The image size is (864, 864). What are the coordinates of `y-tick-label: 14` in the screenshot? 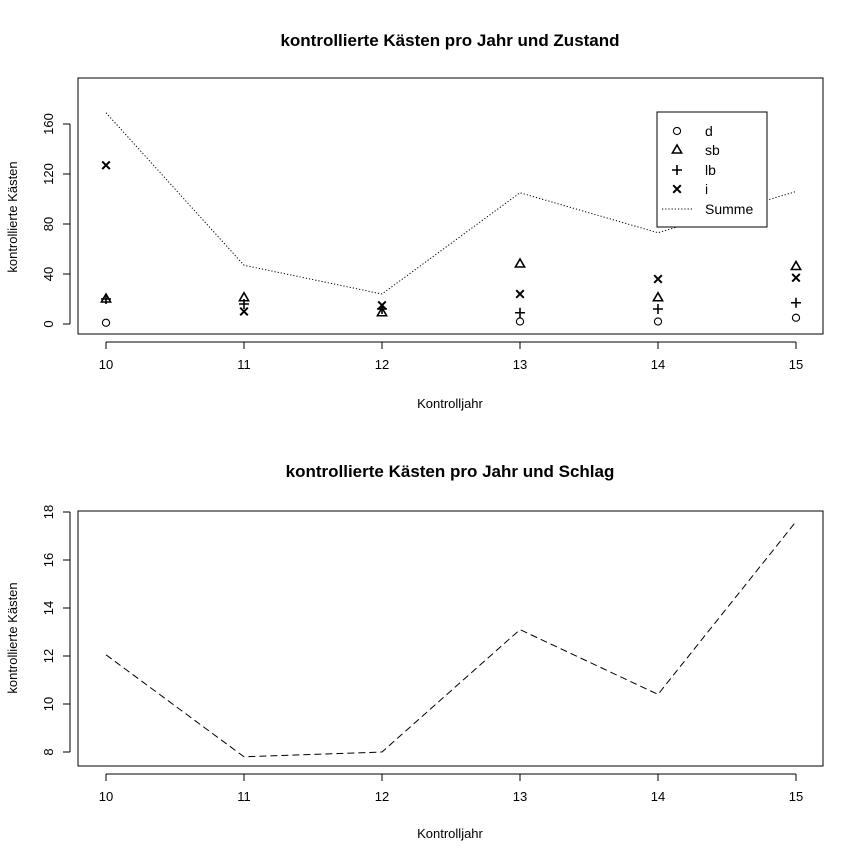 It's located at (48, 608).